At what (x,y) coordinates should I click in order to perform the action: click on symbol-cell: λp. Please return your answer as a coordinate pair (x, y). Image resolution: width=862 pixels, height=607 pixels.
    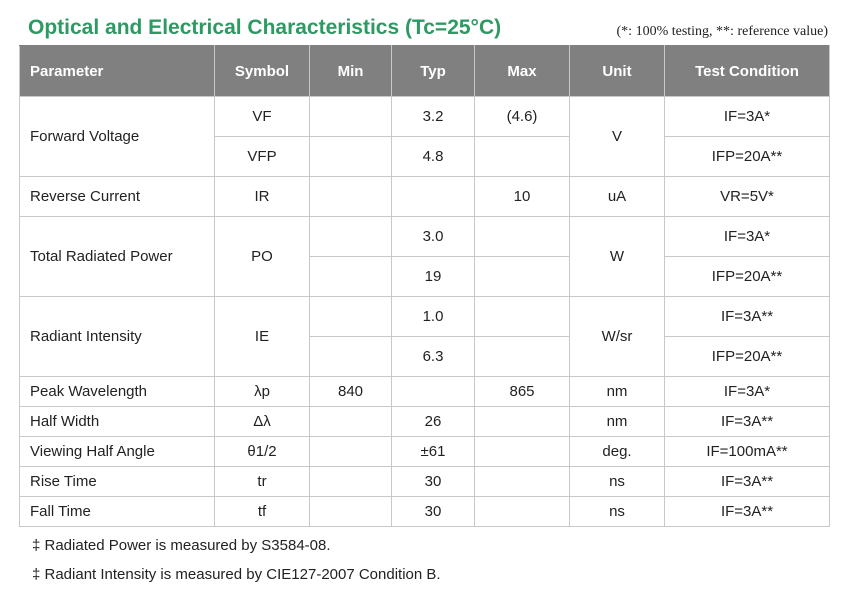
    Looking at the image, I should click on (262, 391).